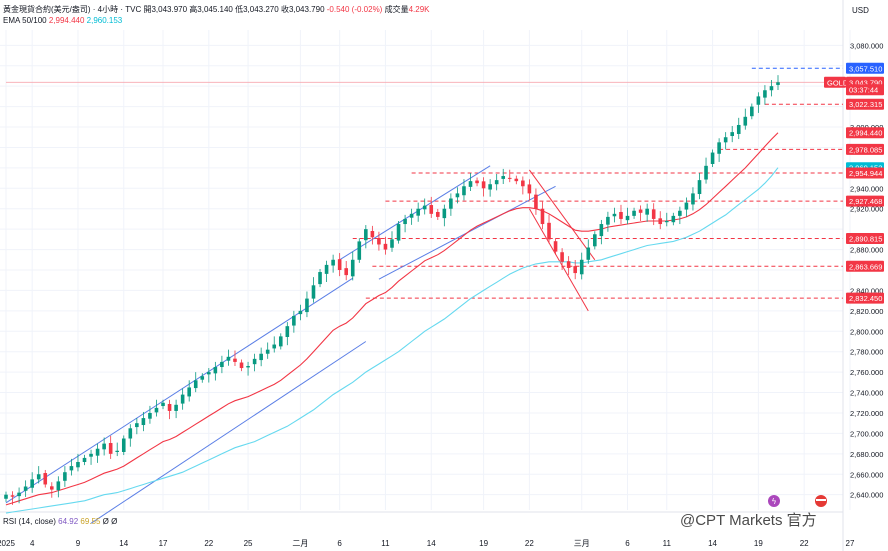 Image resolution: width=888 pixels, height=551 pixels. What do you see at coordinates (866, 454) in the screenshot?
I see `y-tick-label: 2,680.000` at bounding box center [866, 454].